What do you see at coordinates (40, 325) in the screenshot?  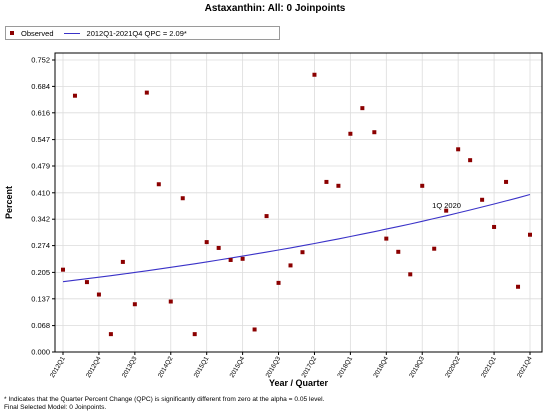 I see `y-tick-label: 0.068` at bounding box center [40, 325].